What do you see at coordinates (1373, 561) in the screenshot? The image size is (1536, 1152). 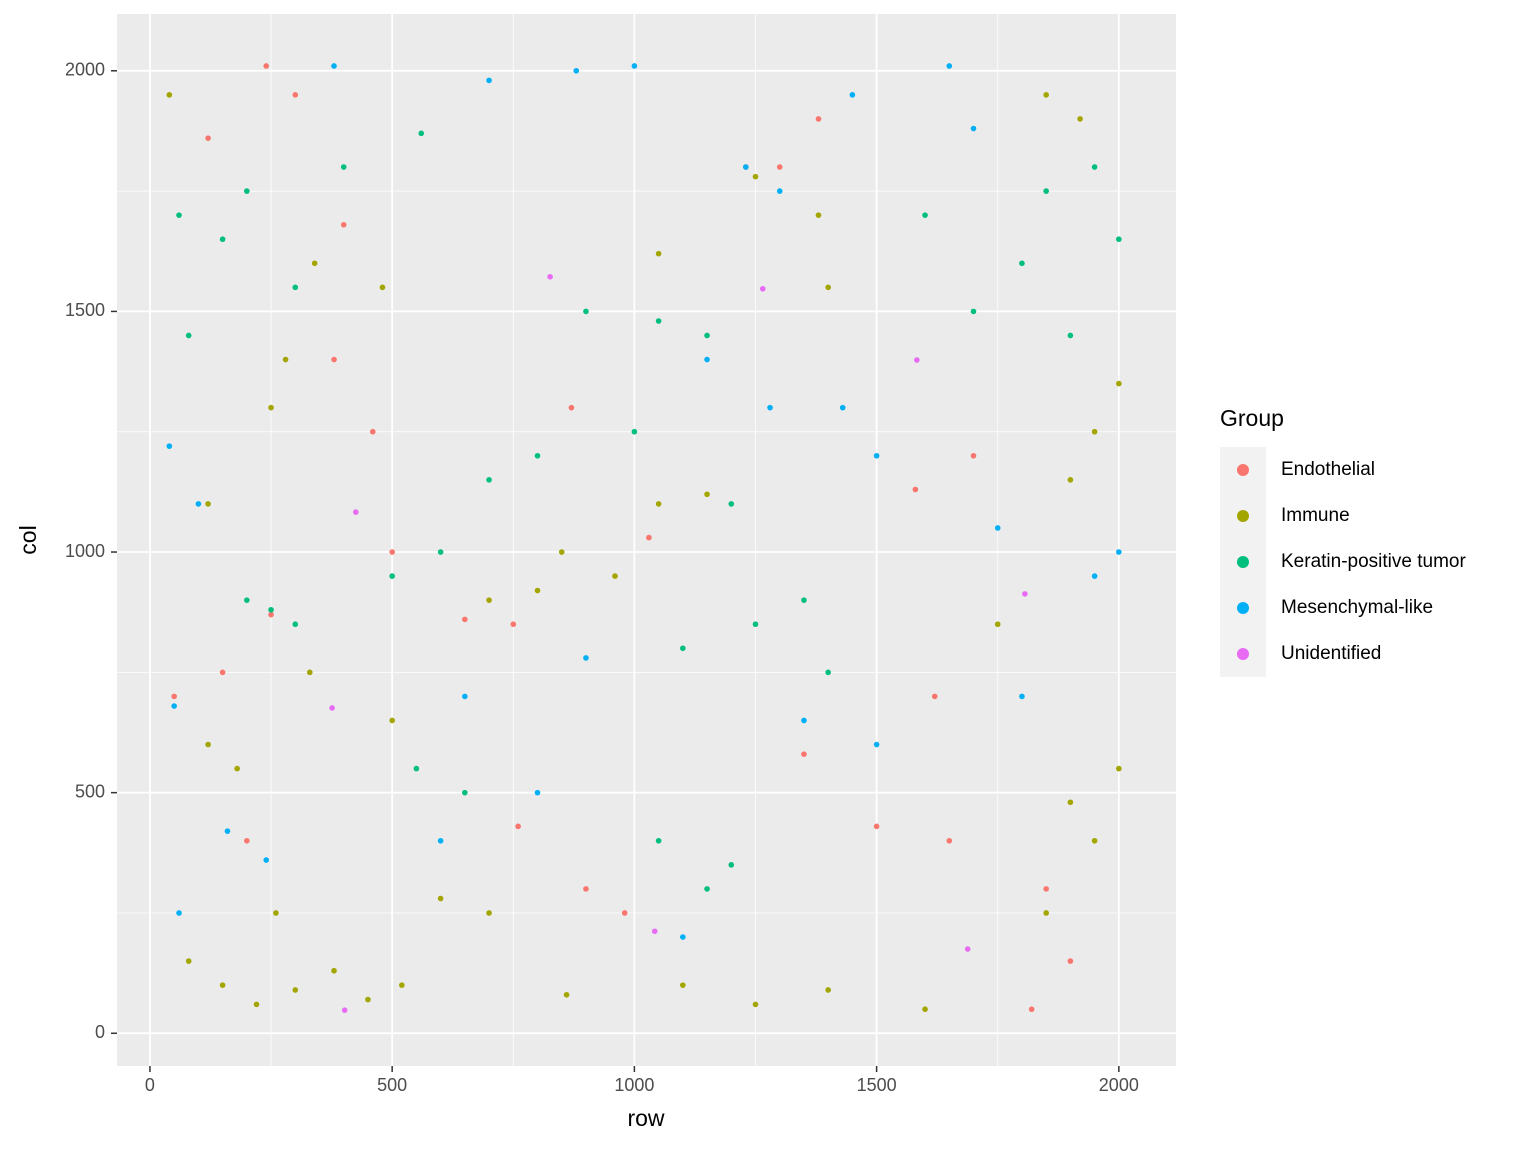 I see `legend-label: Keratin-positive tumor` at bounding box center [1373, 561].